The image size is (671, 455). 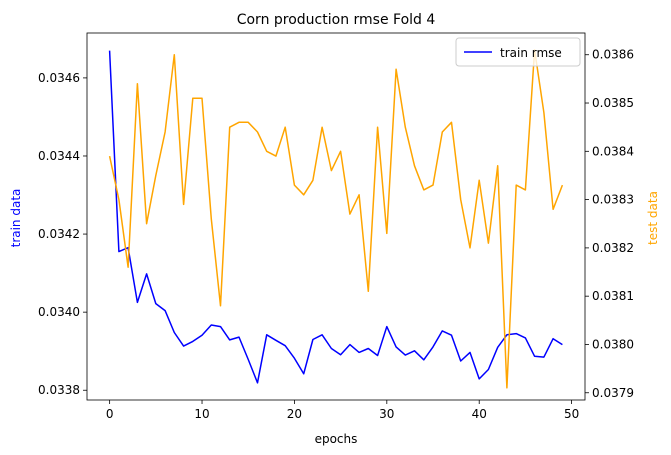 I want to click on left-y-tick-label: 0.0338, so click(x=59, y=390).